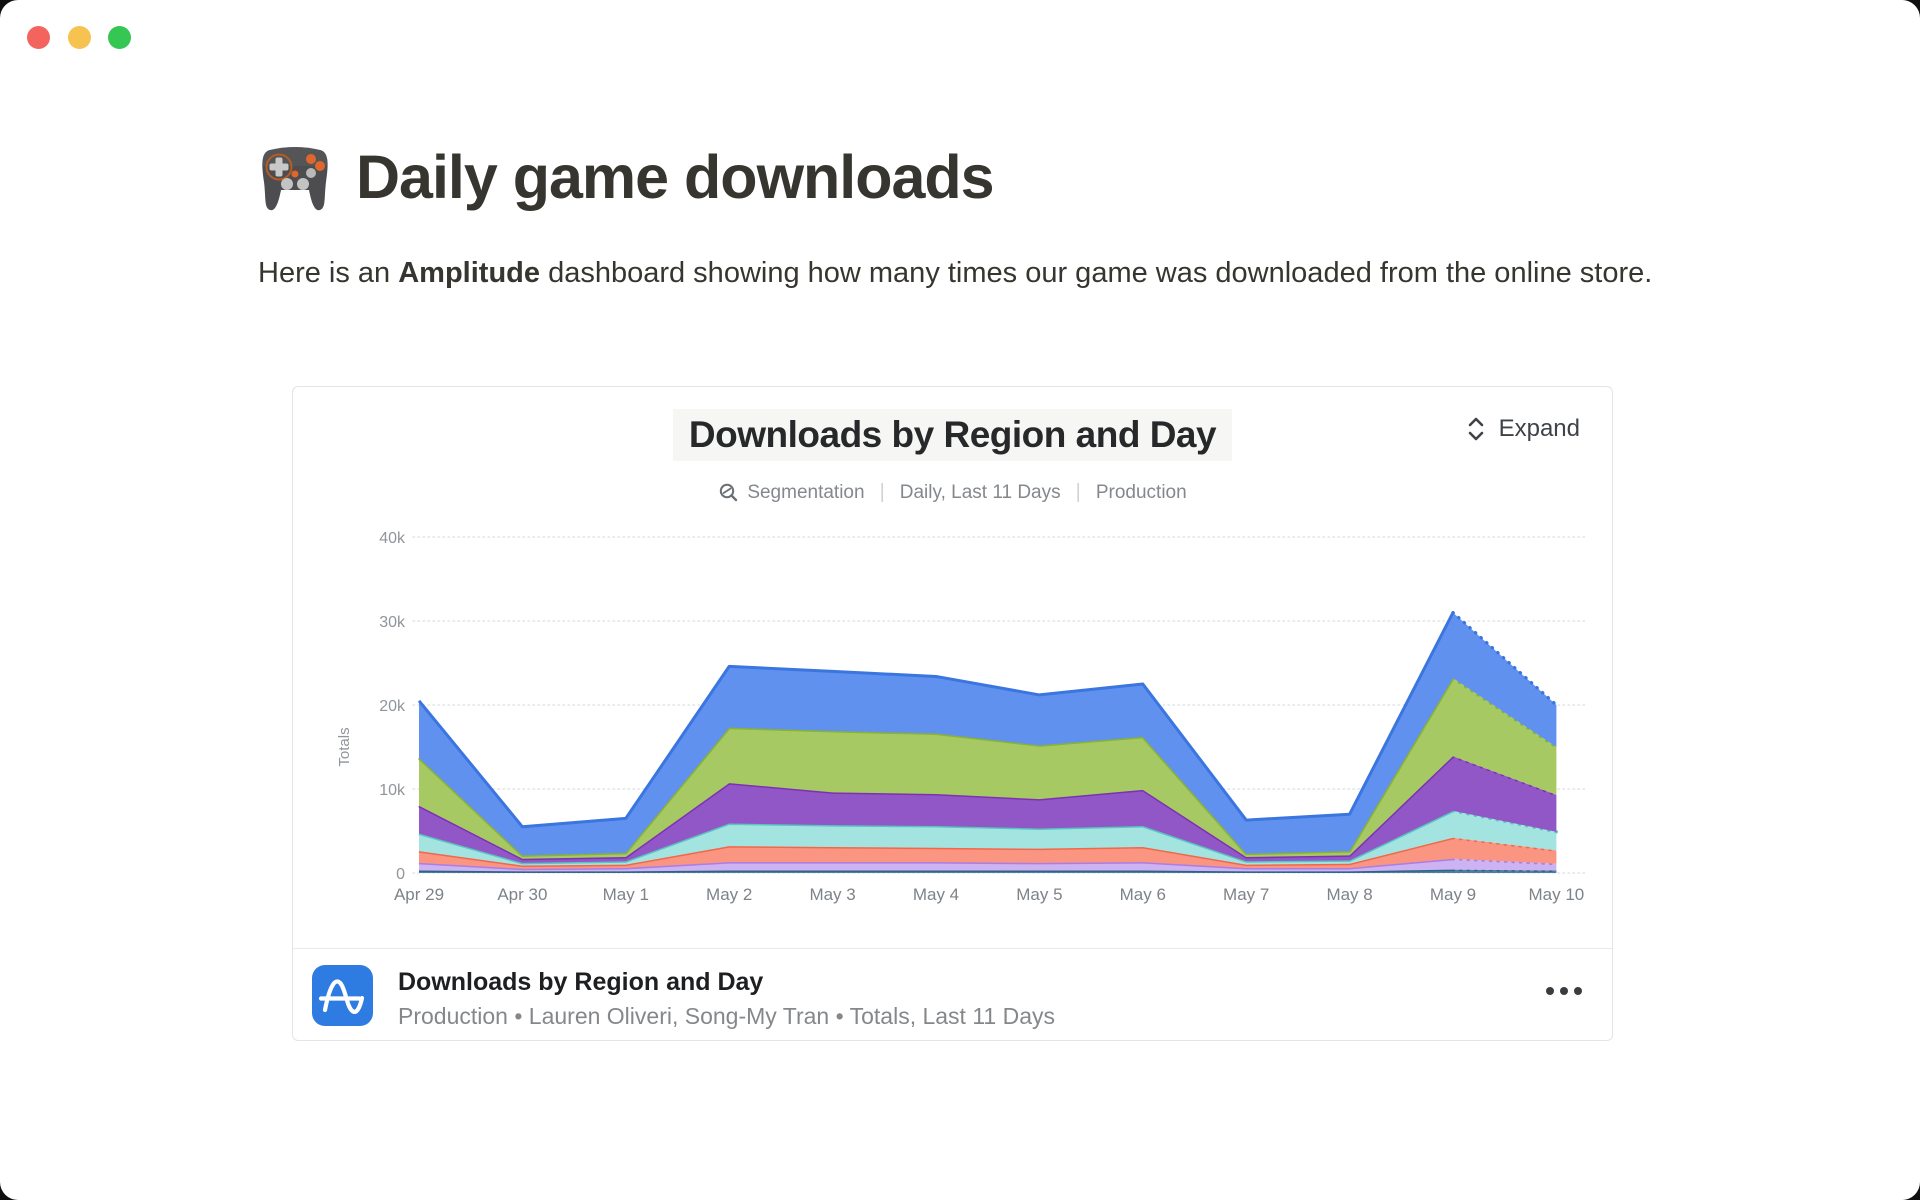 This screenshot has width=1920, height=1200. I want to click on minimize-button, so click(79, 37).